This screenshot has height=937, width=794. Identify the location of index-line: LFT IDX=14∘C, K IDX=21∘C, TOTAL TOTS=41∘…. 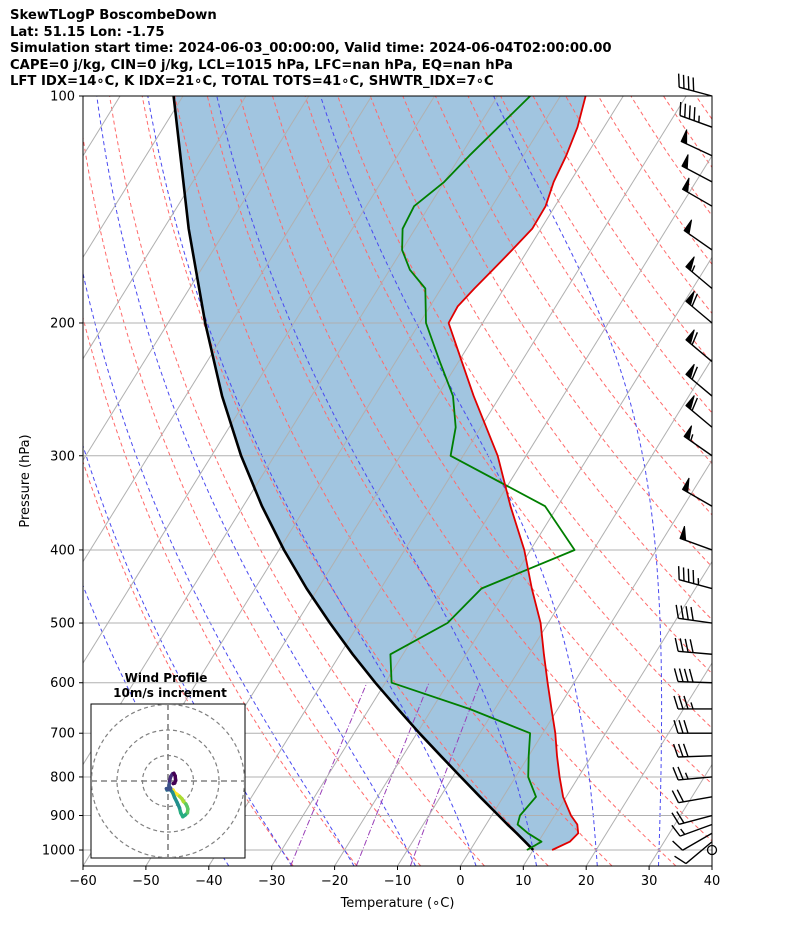
(252, 82).